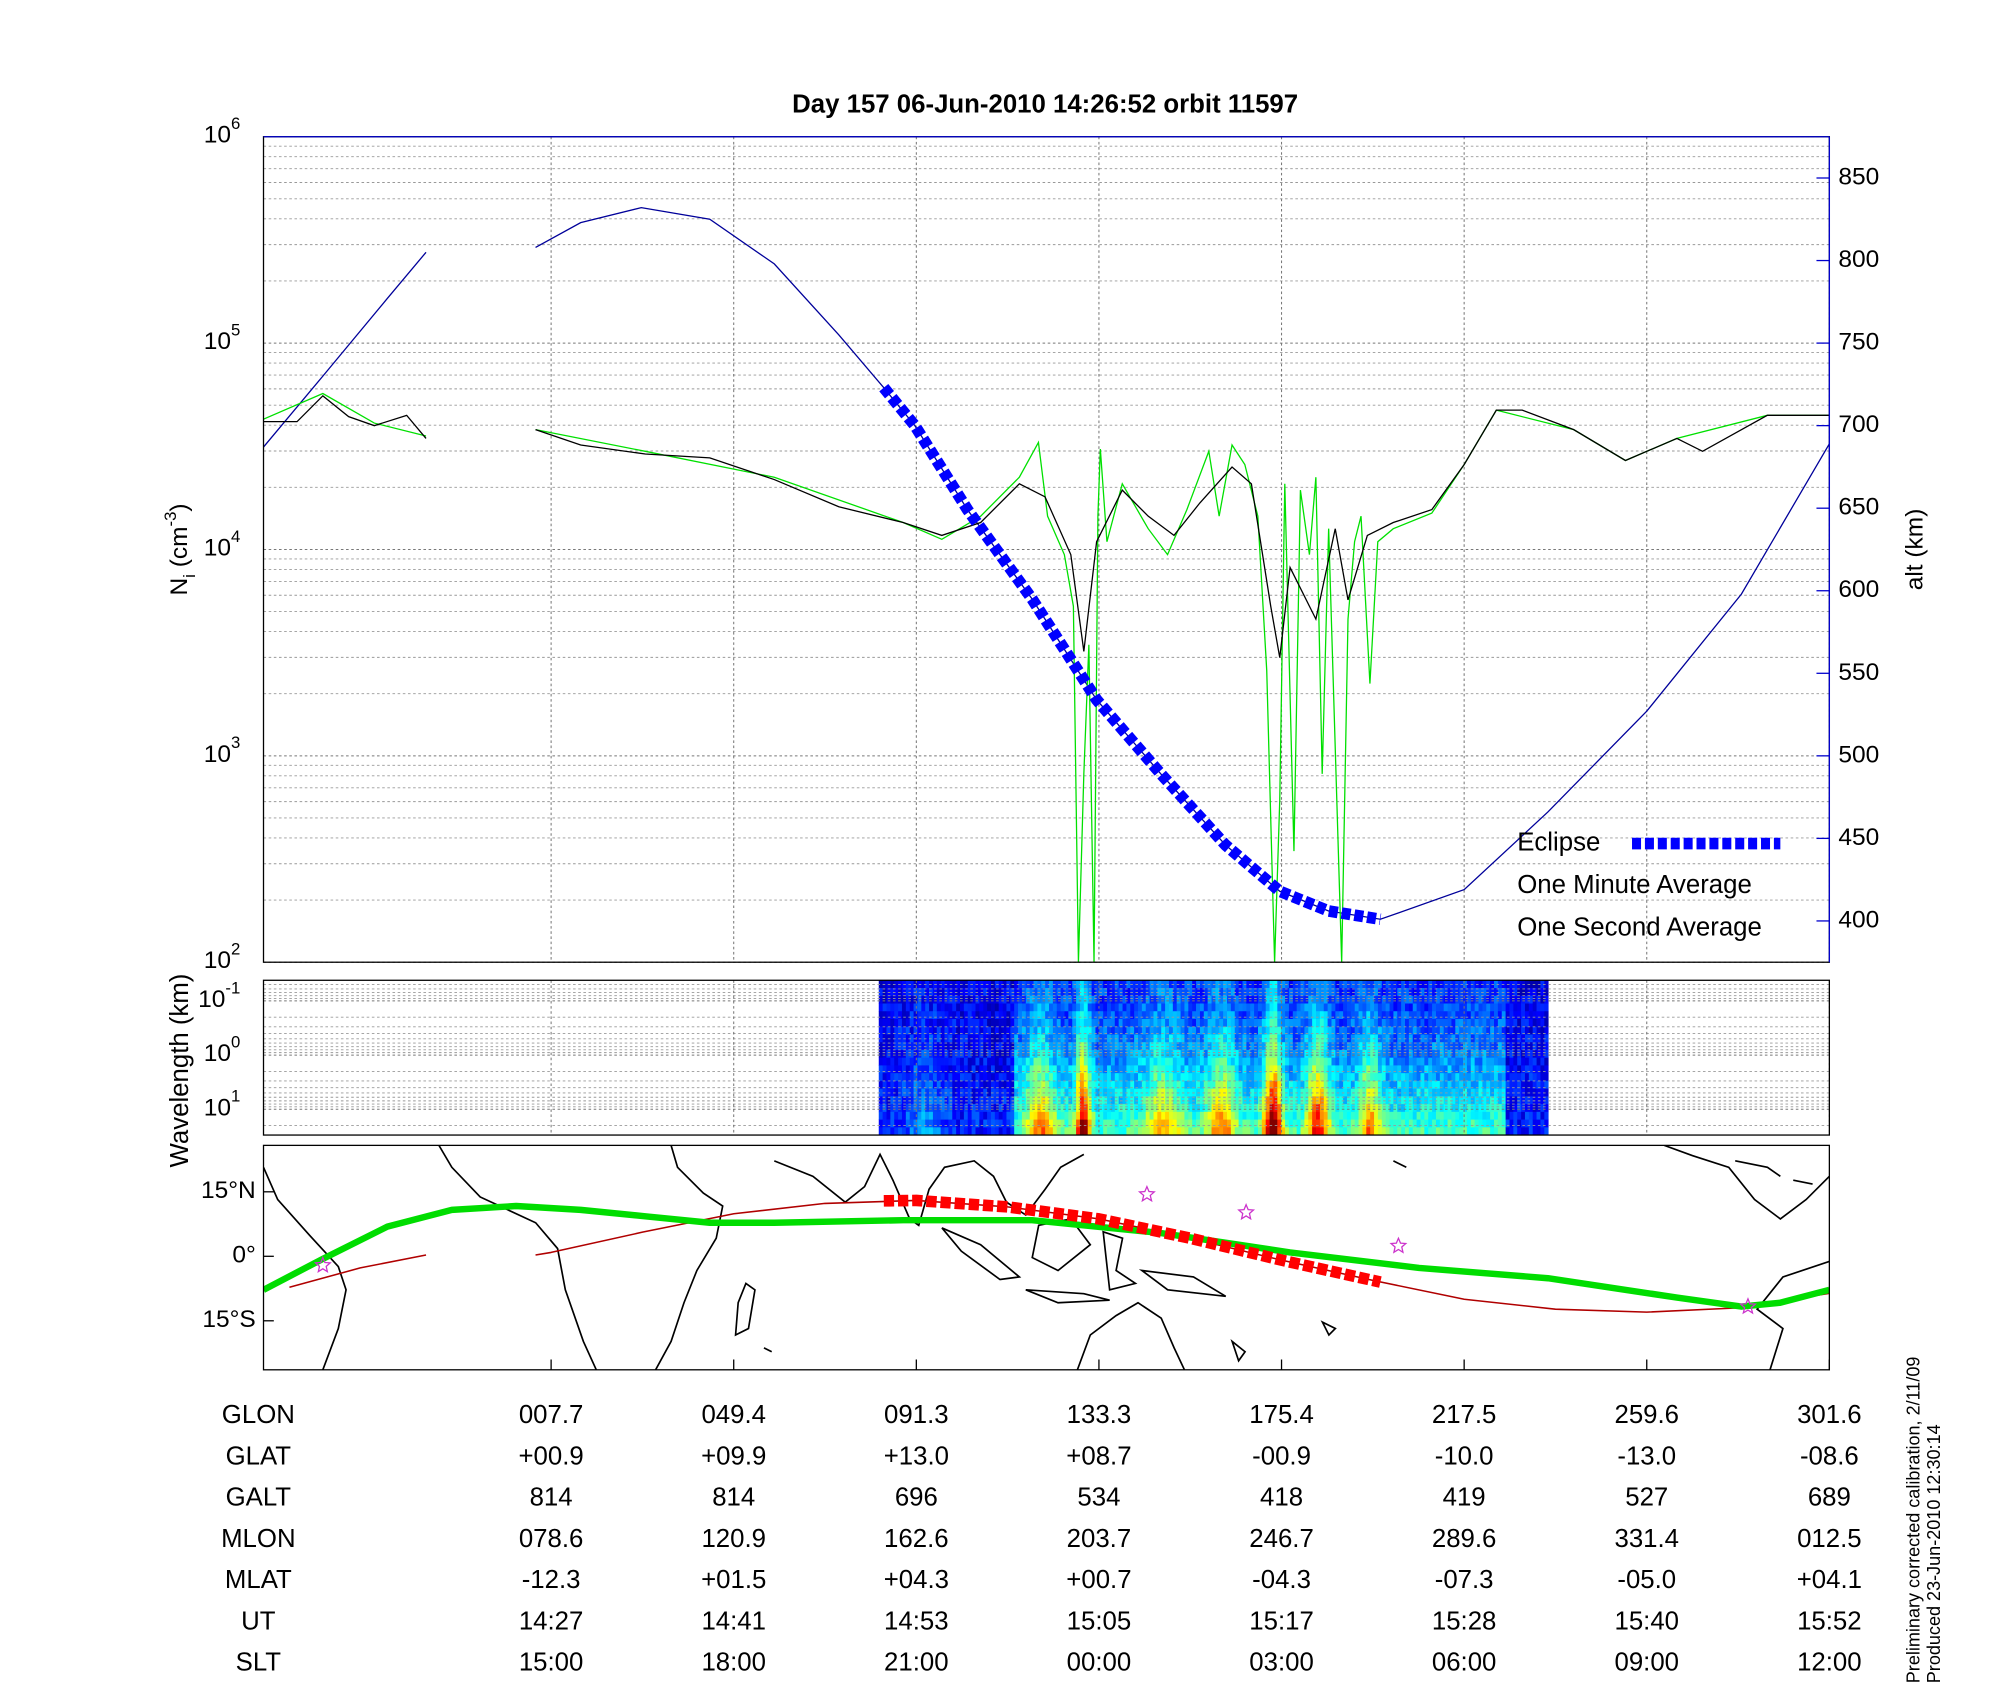 This screenshot has height=1700, width=2000. I want to click on tick-label-base: 10, so click(217, 754).